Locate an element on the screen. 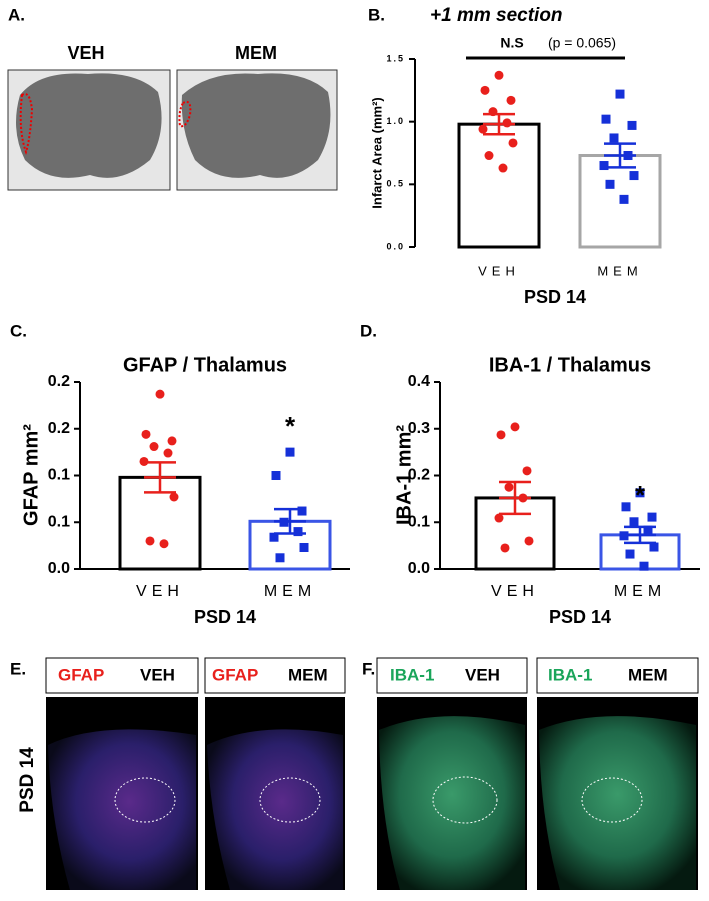 Image resolution: width=709 pixels, height=901 pixels. y-tick-label: 1.0 is located at coordinates (395, 121).